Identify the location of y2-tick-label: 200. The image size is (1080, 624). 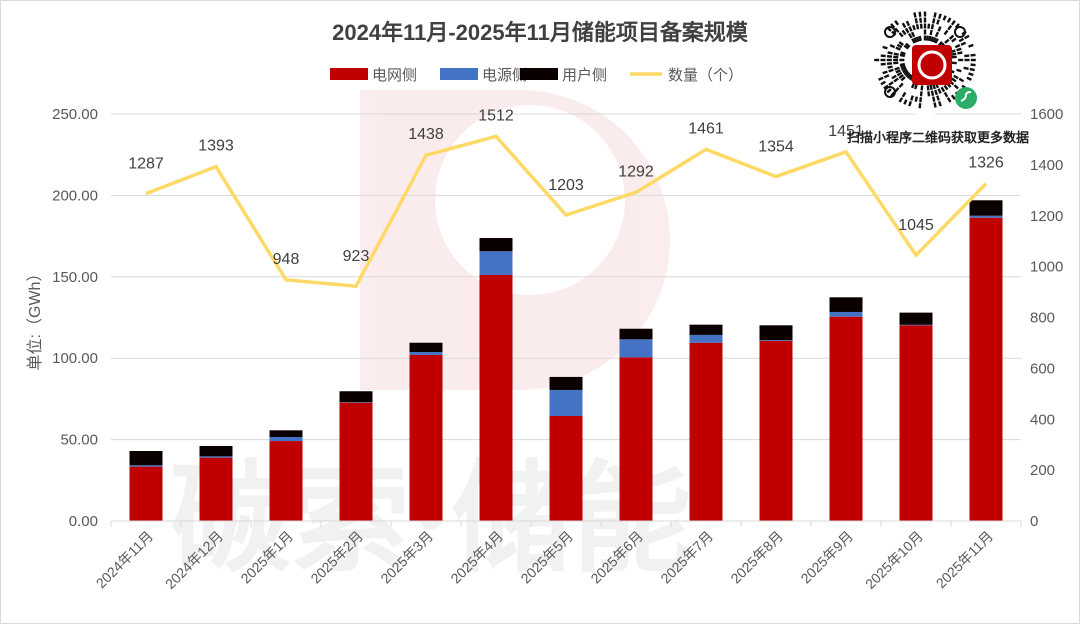
(1042, 470).